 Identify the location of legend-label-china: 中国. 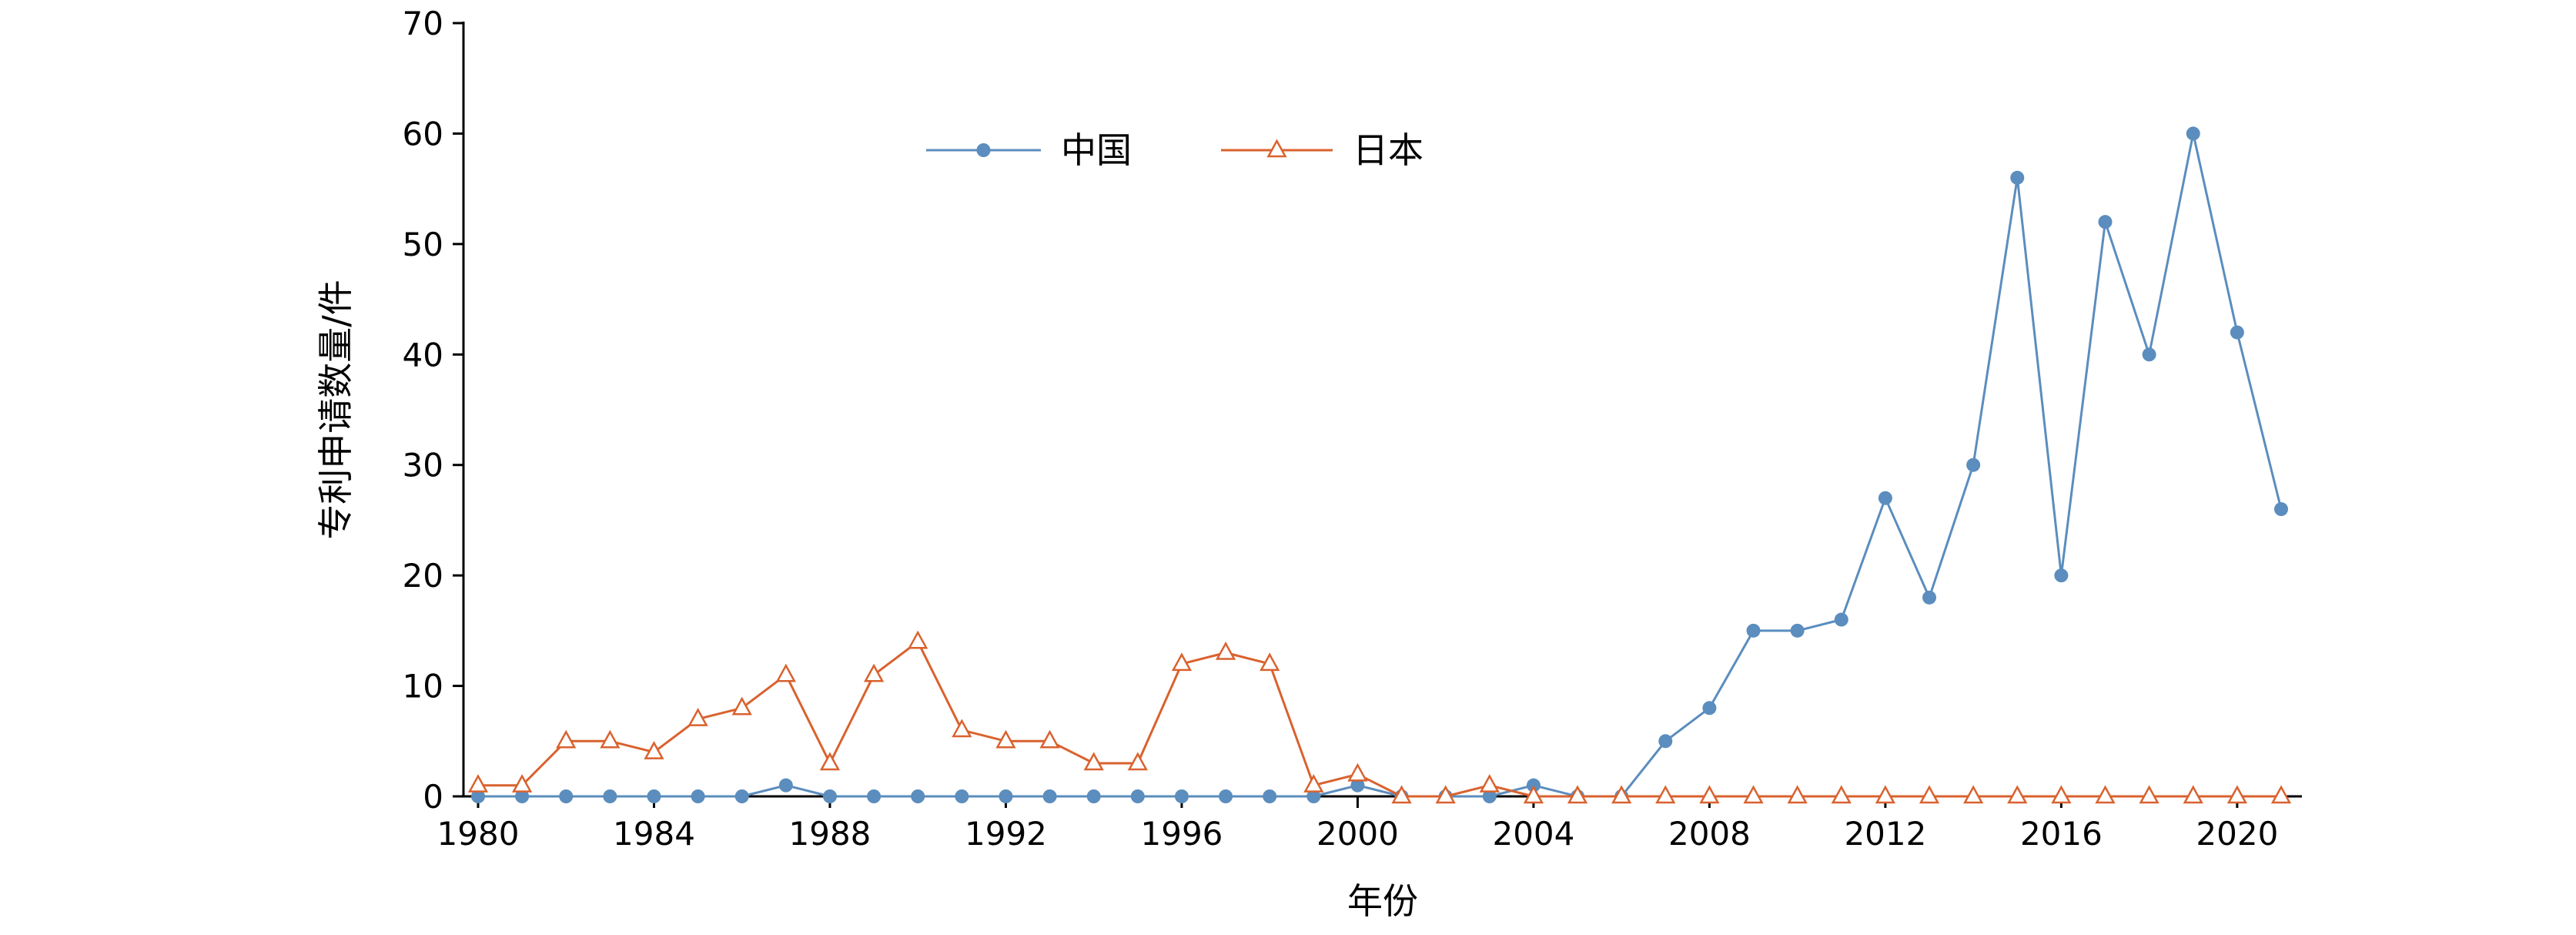
(1097, 150).